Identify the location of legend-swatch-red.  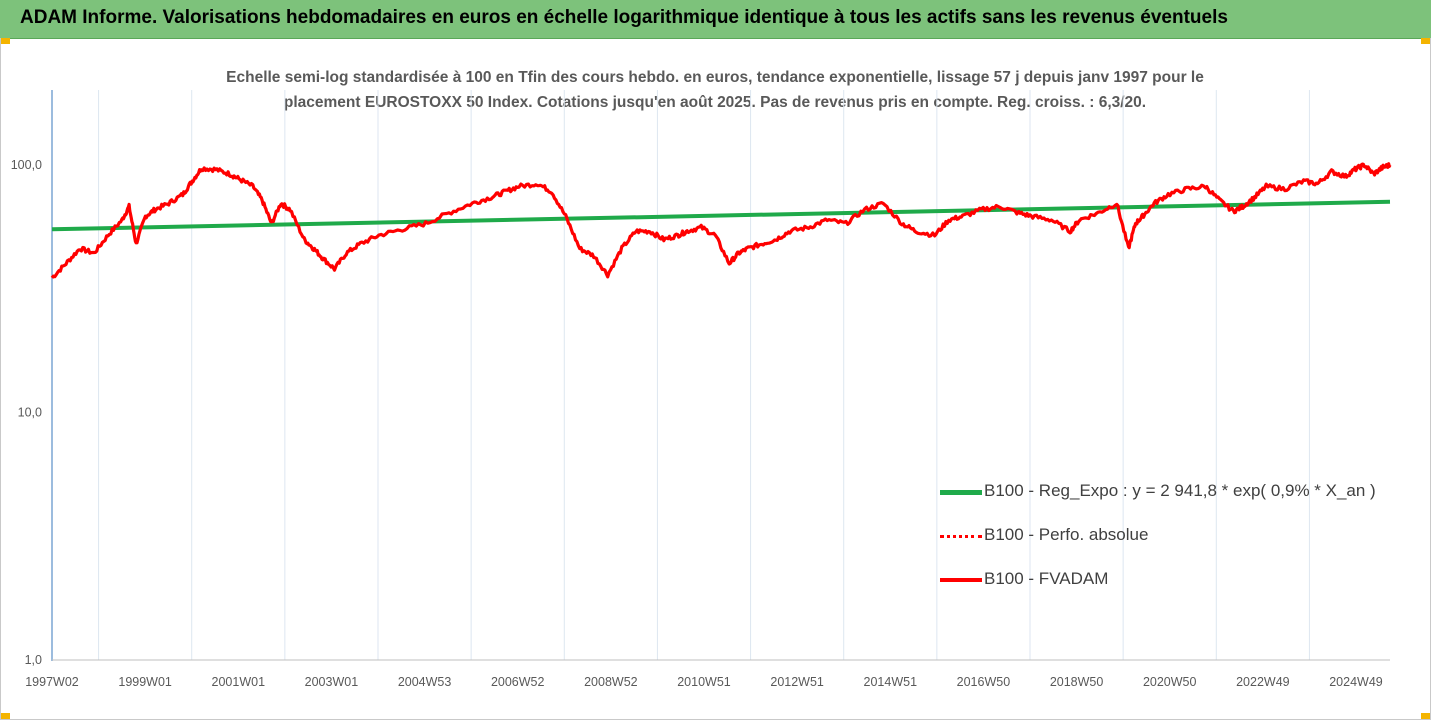
(961, 580).